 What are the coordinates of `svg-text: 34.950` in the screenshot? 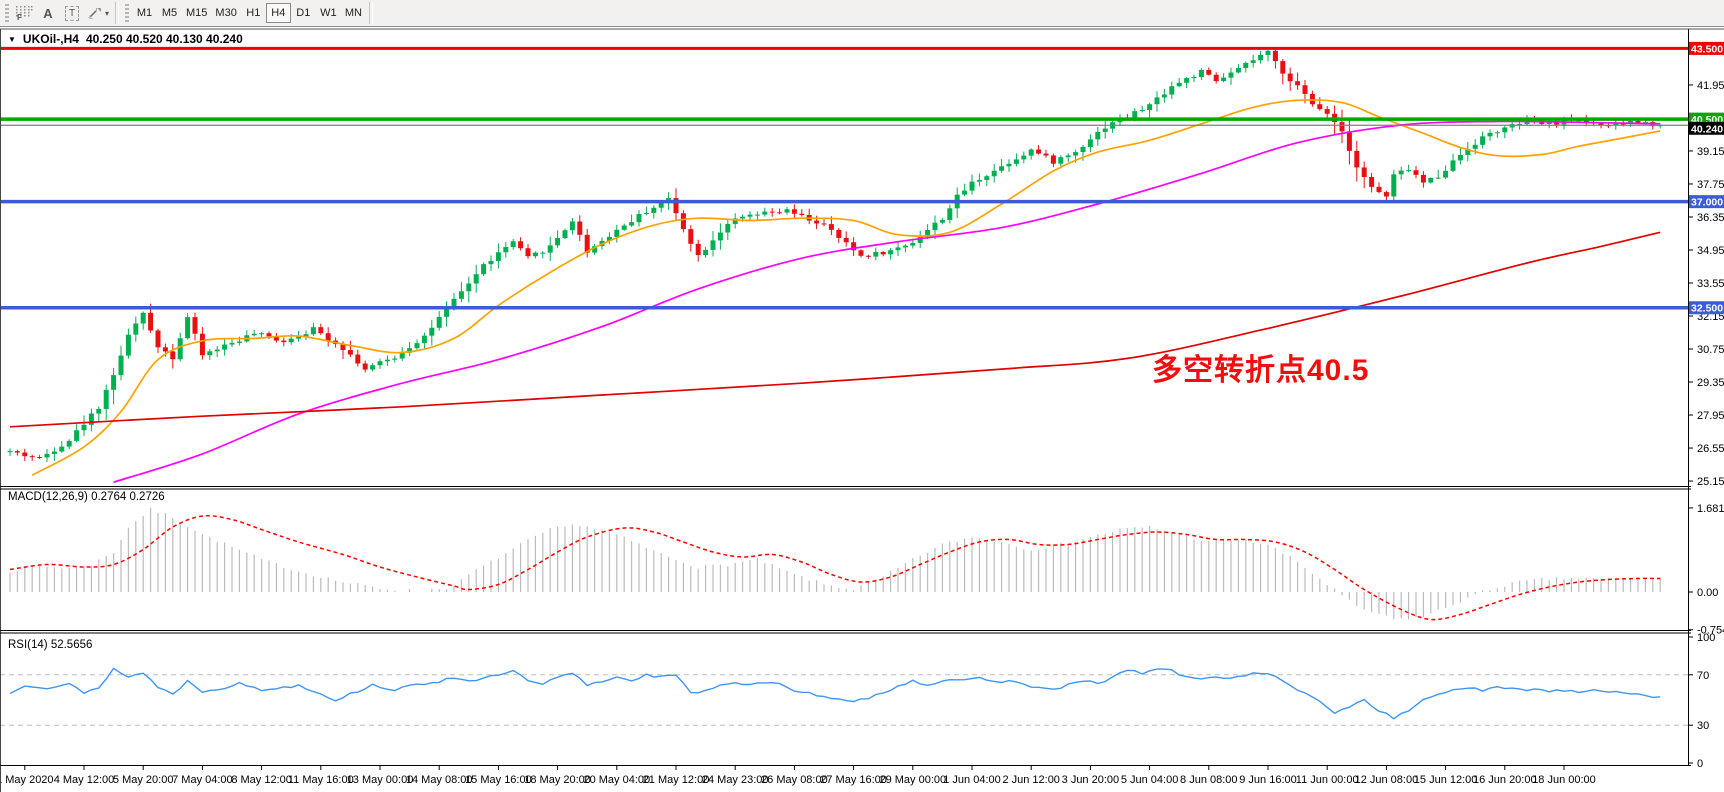 It's located at (1710, 251).